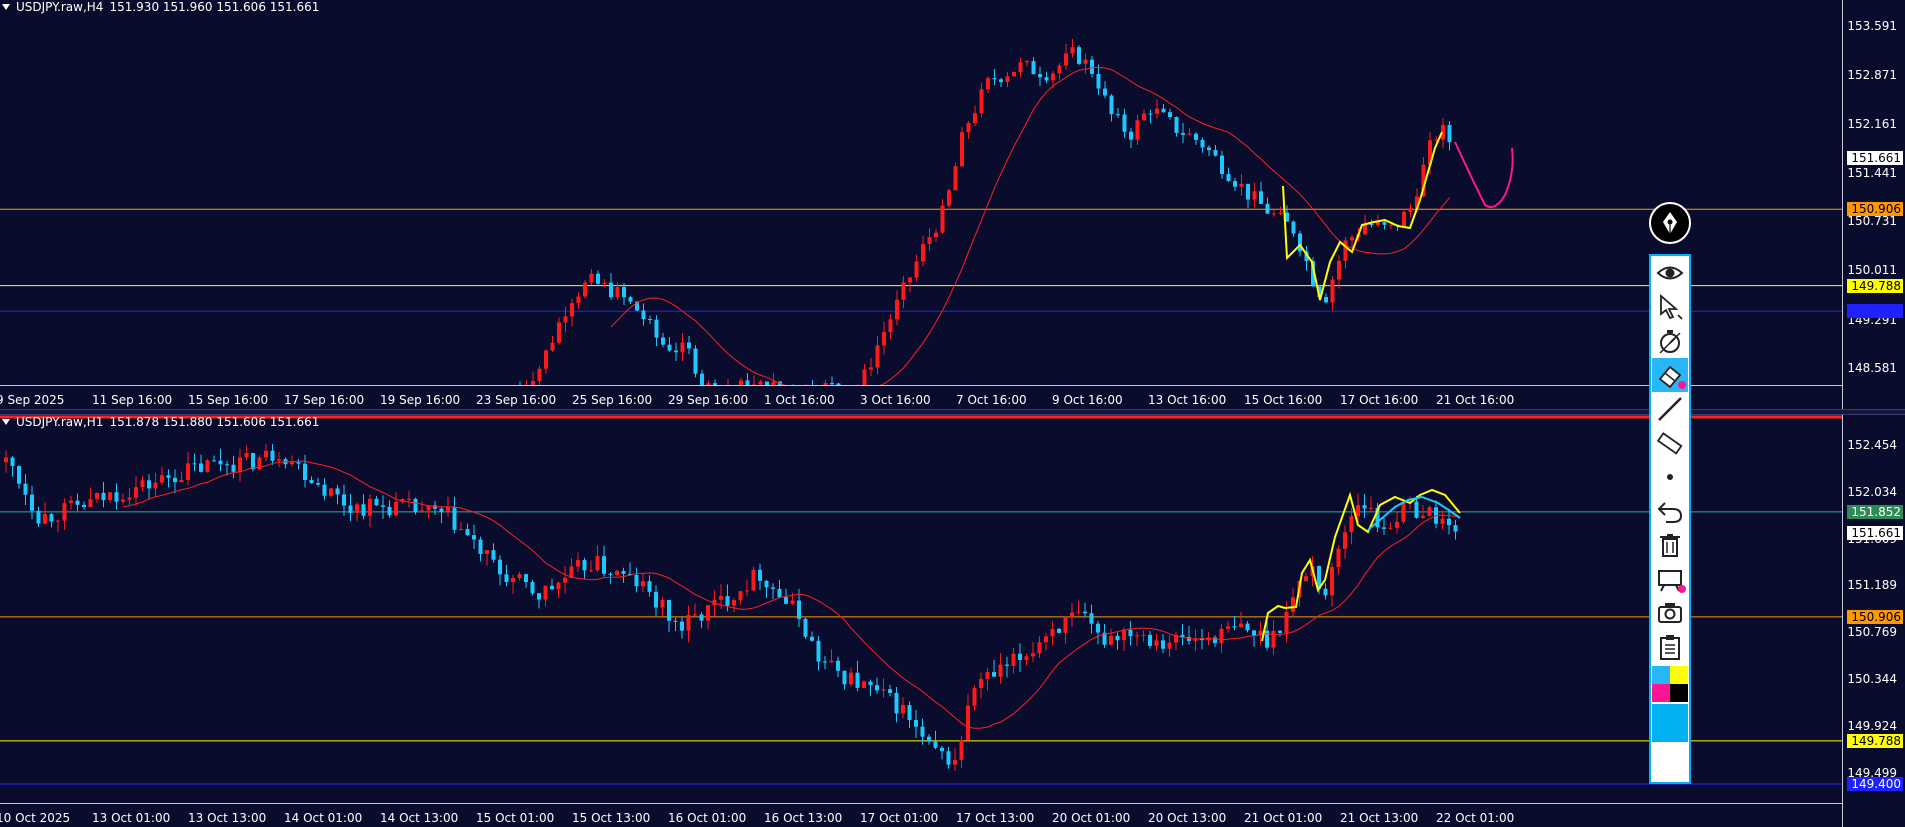 Image resolution: width=1905 pixels, height=827 pixels. I want to click on dot-tool-button, so click(1670, 477).